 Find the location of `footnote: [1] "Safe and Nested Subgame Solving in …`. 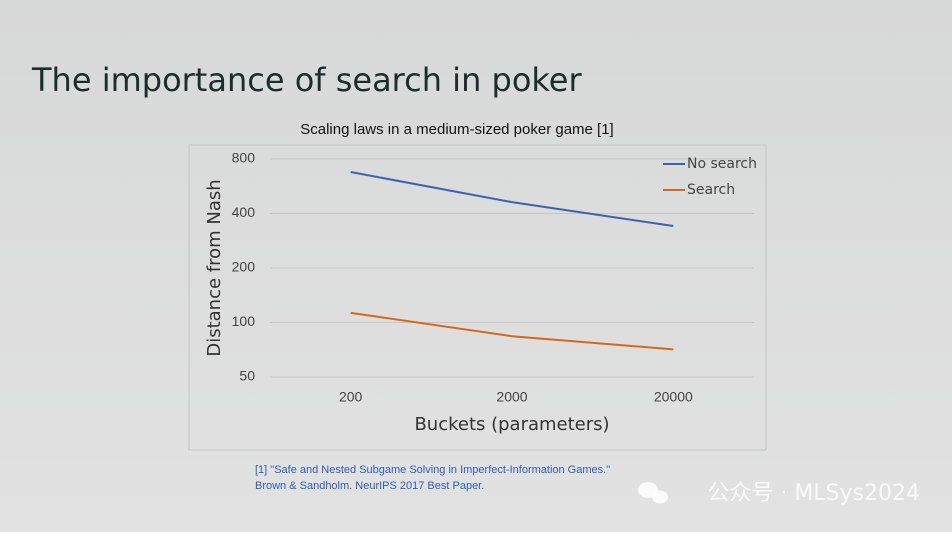

footnote: [1] "Safe and Nested Subgame Solving in … is located at coordinates (432, 470).